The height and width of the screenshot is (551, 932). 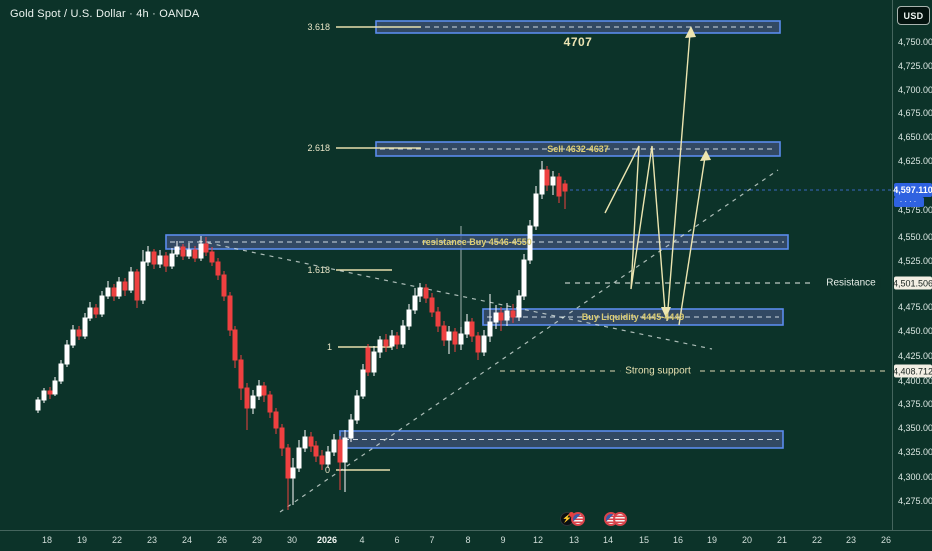 I want to click on time-tick: 2026, so click(x=327, y=540).